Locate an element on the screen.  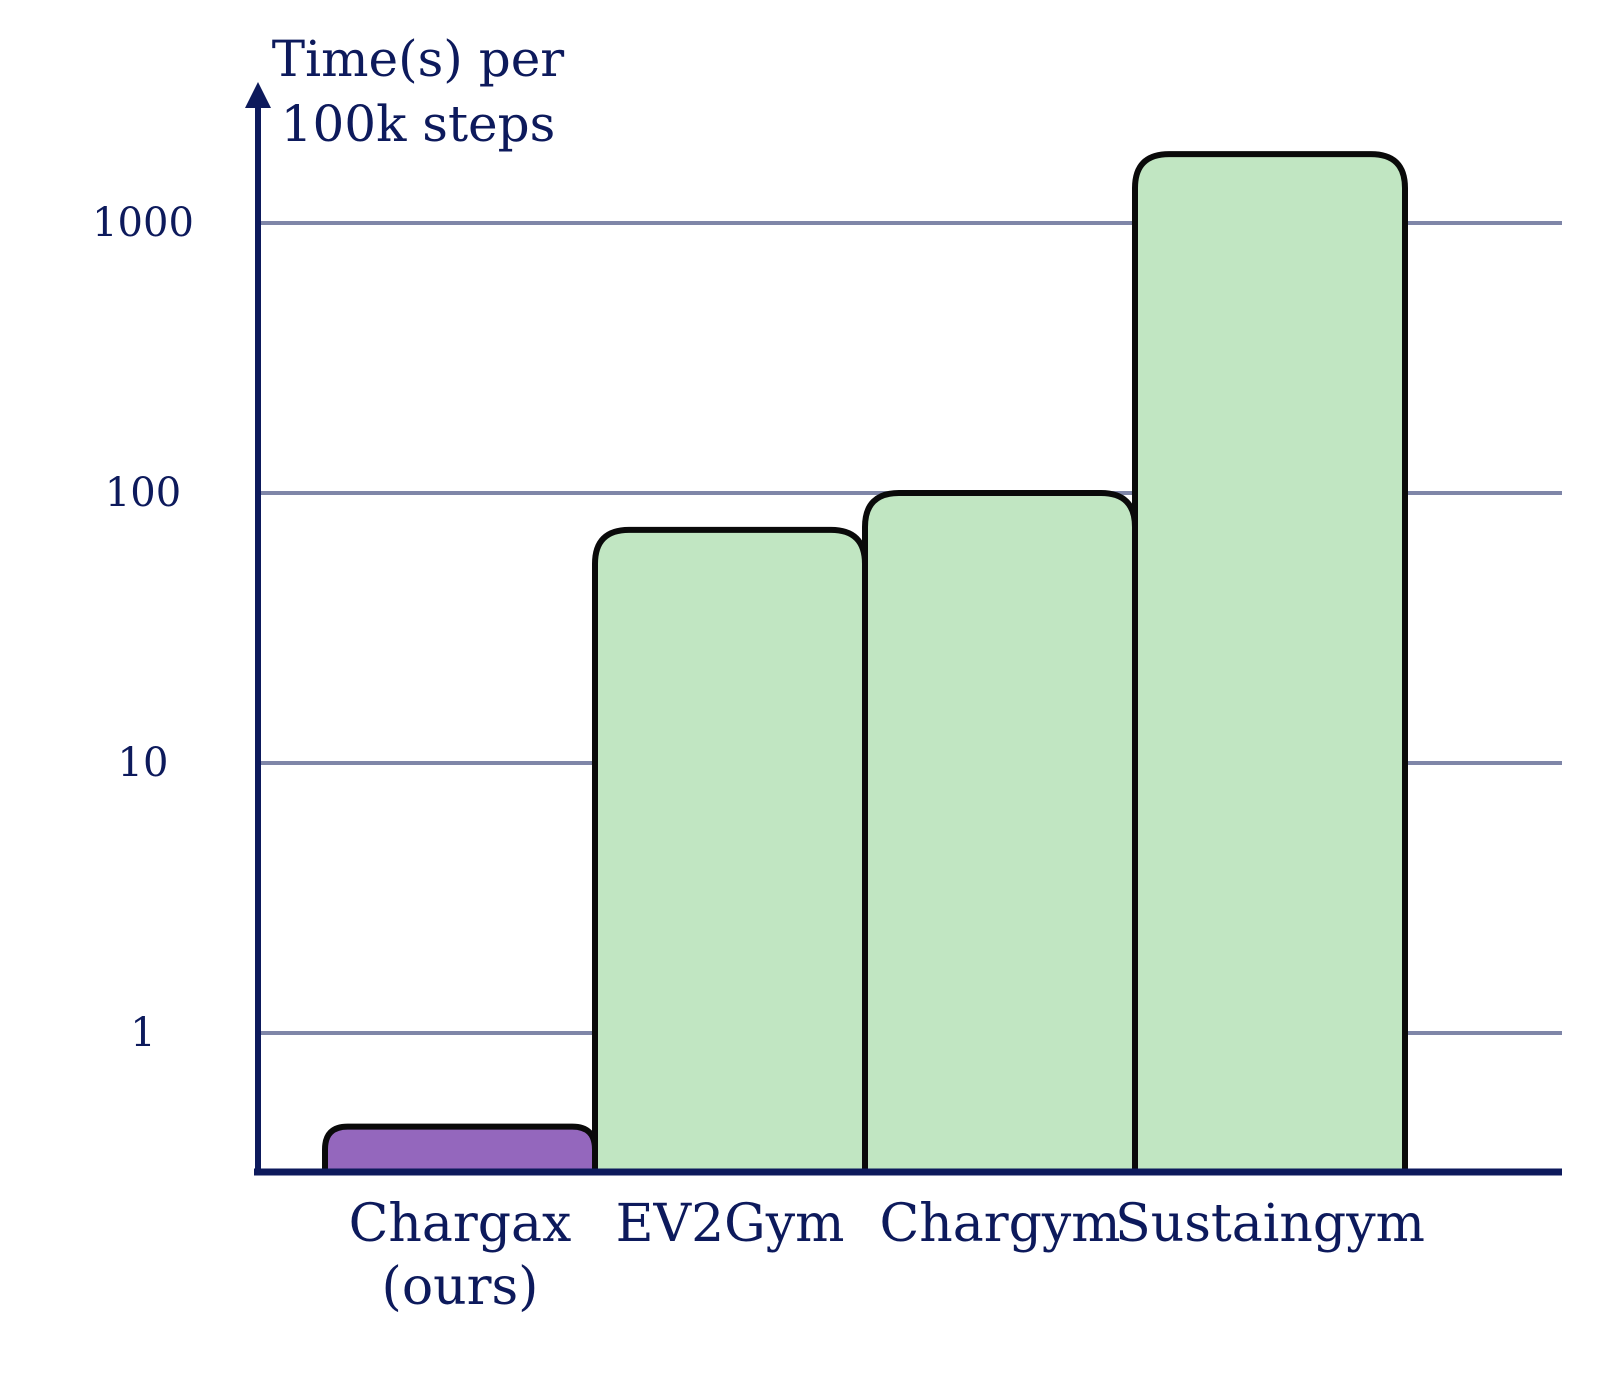
category-label-0-line-0: Chargax is located at coordinates (460, 1224).